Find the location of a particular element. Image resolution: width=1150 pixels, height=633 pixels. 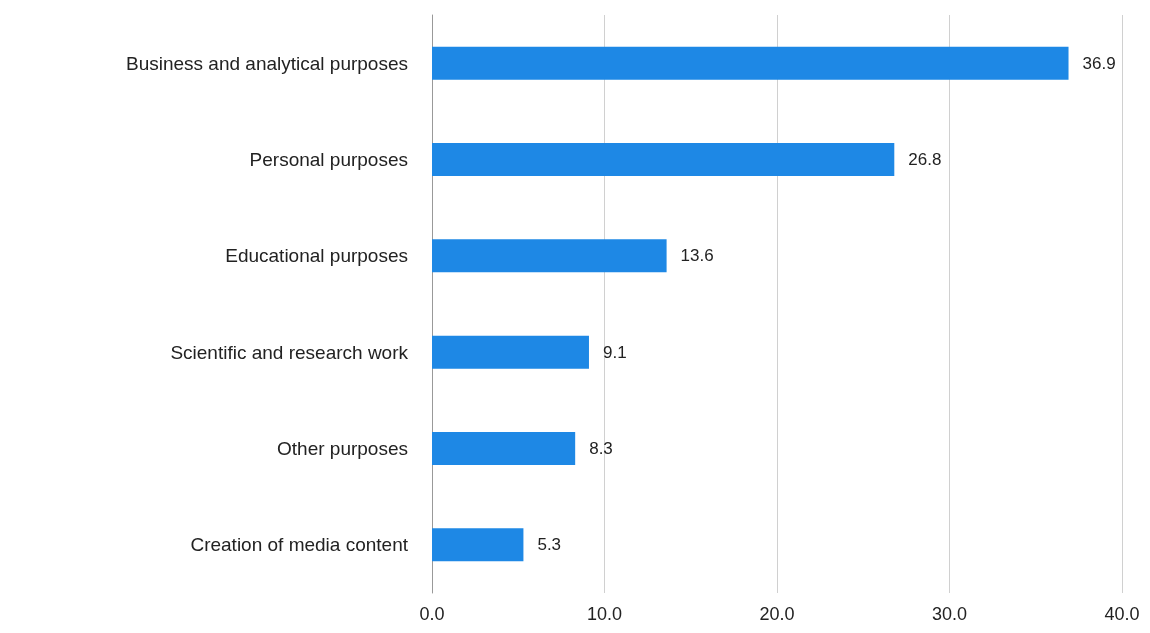

x-tick-label: 0.0 is located at coordinates (432, 614).